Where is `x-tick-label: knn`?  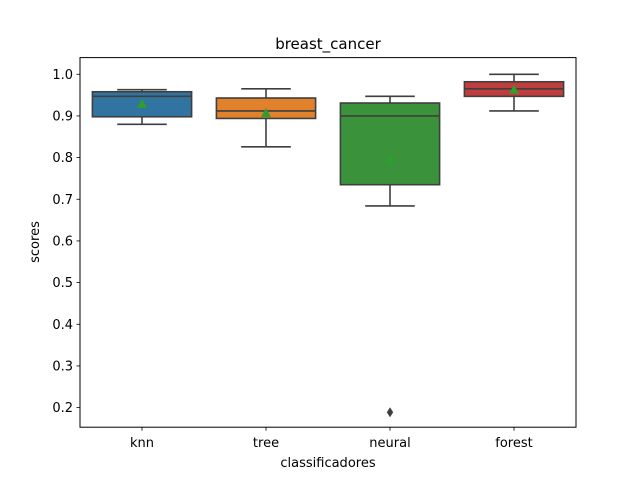 x-tick-label: knn is located at coordinates (142, 443).